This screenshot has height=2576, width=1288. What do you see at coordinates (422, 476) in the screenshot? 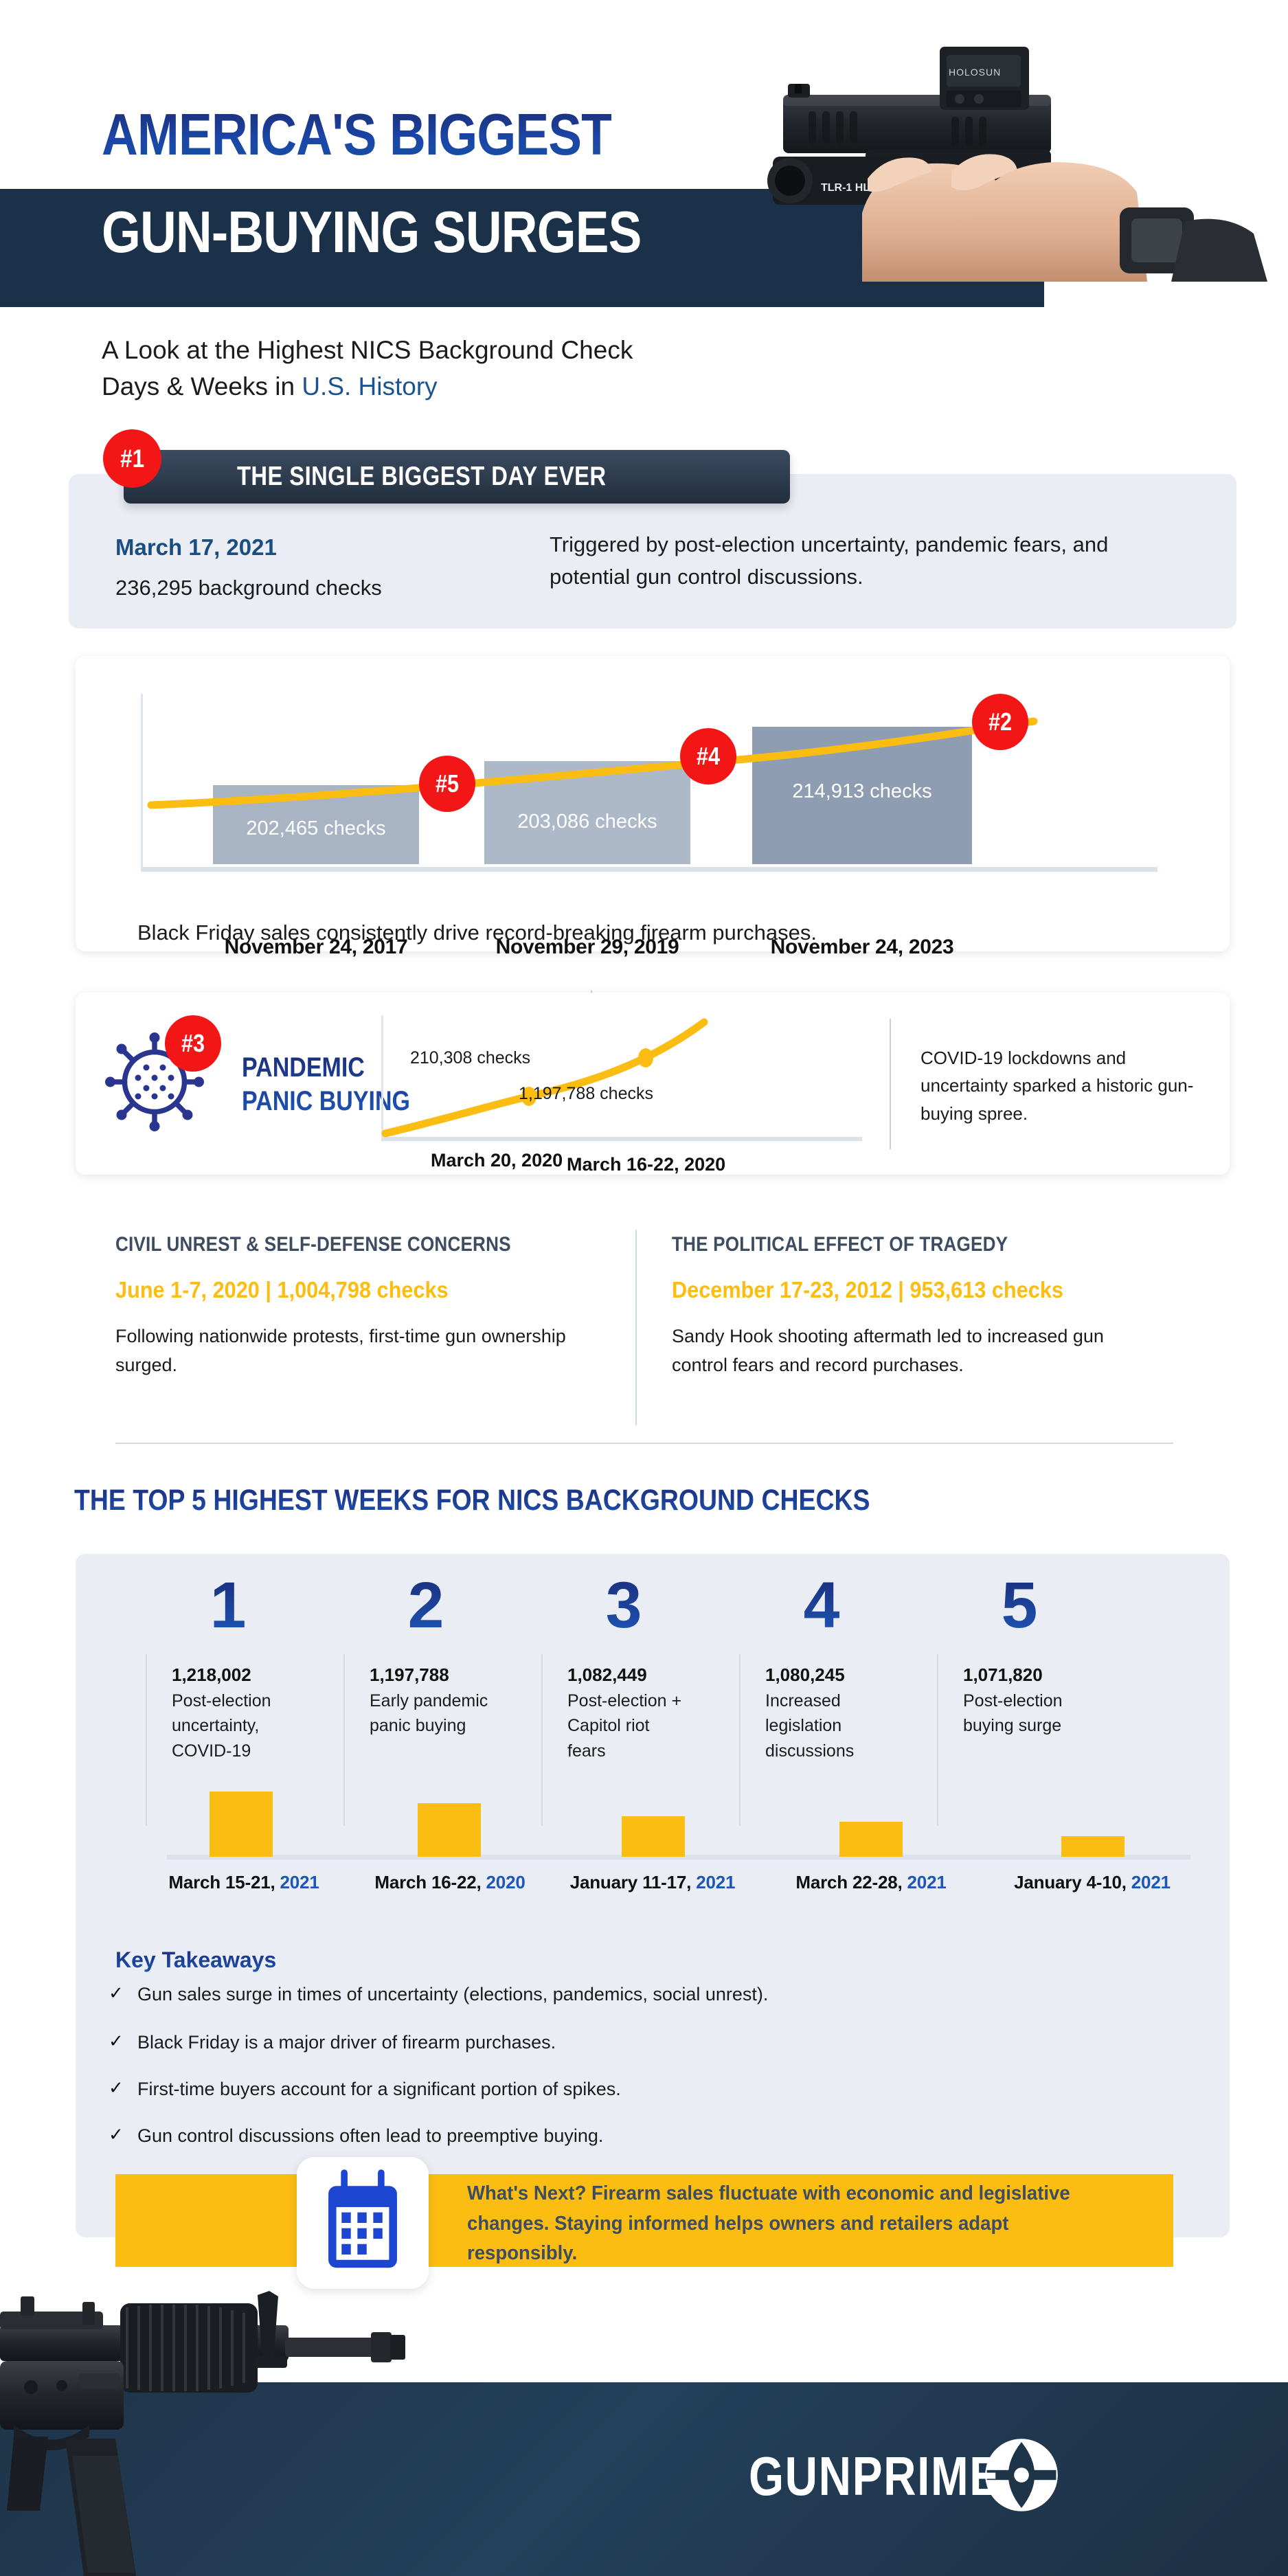
I see `biggest-day-heading: THE SINGLE BIGGEST DAY EVER` at bounding box center [422, 476].